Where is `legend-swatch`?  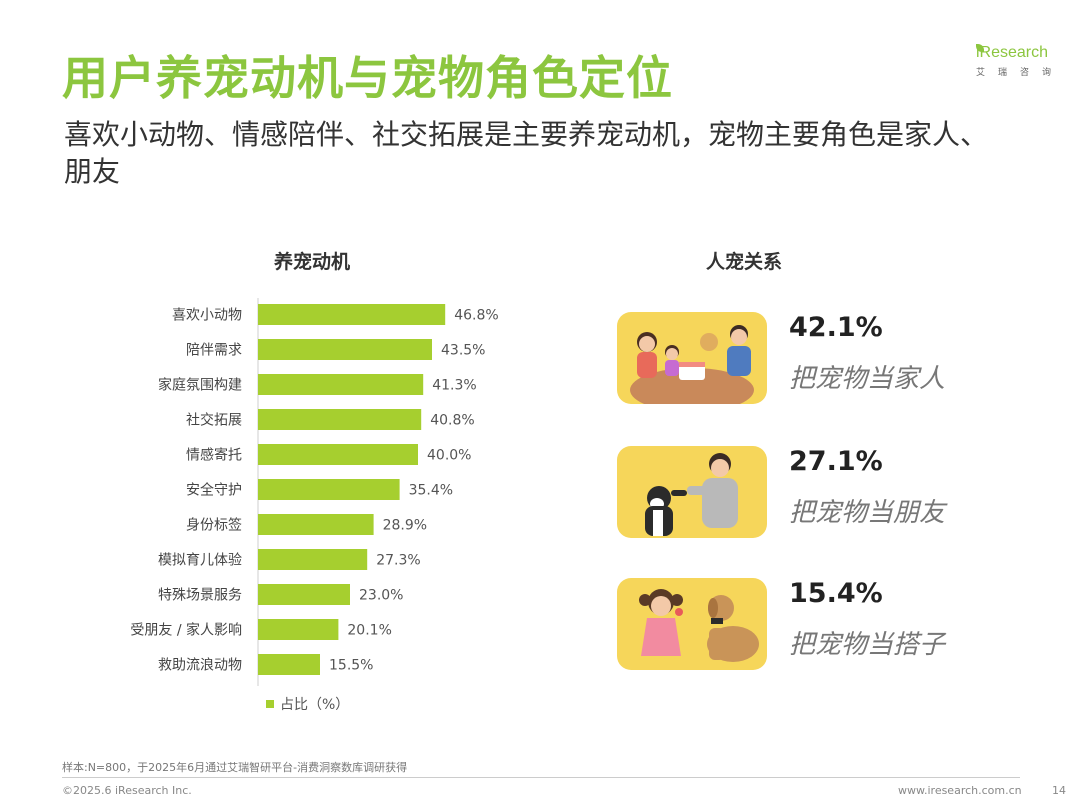 legend-swatch is located at coordinates (270, 704).